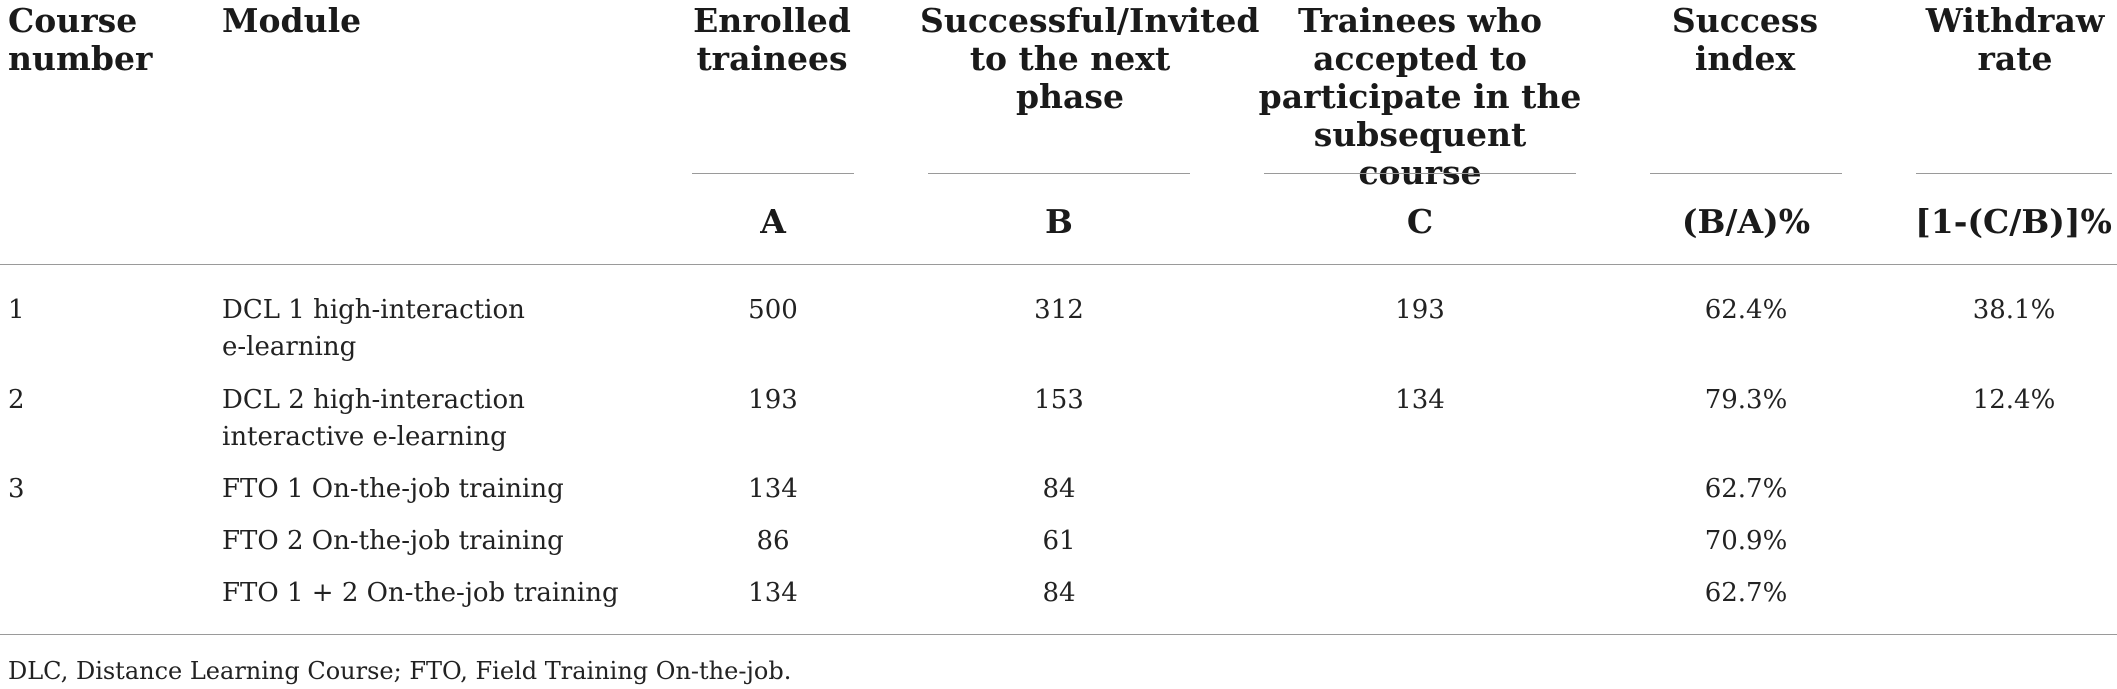 Image resolution: width=2117 pixels, height=689 pixels. I want to click on header-module: Module, so click(292, 20).